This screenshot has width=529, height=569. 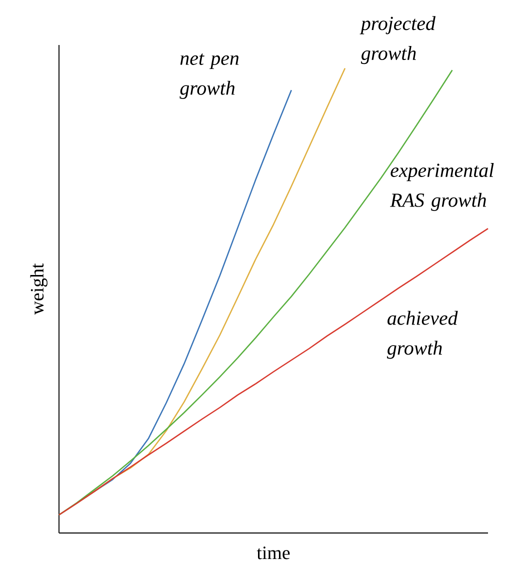 I want to click on x-axis-title: time, so click(x=273, y=553).